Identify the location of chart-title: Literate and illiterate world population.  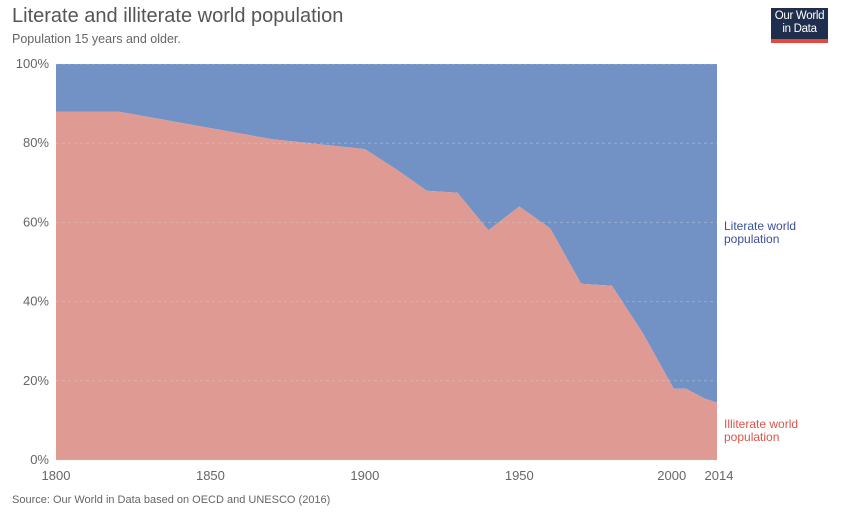
(178, 16).